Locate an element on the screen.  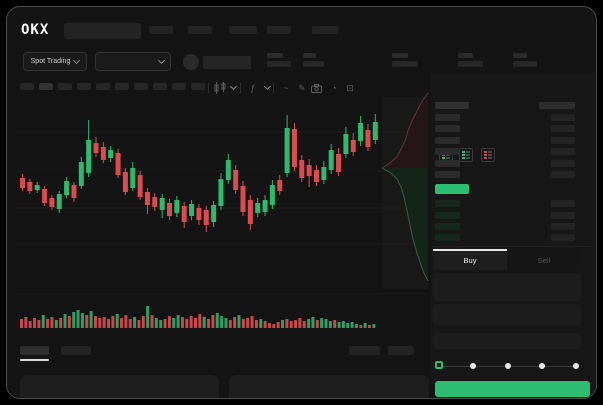
book-bids-icon is located at coordinates (466, 155).